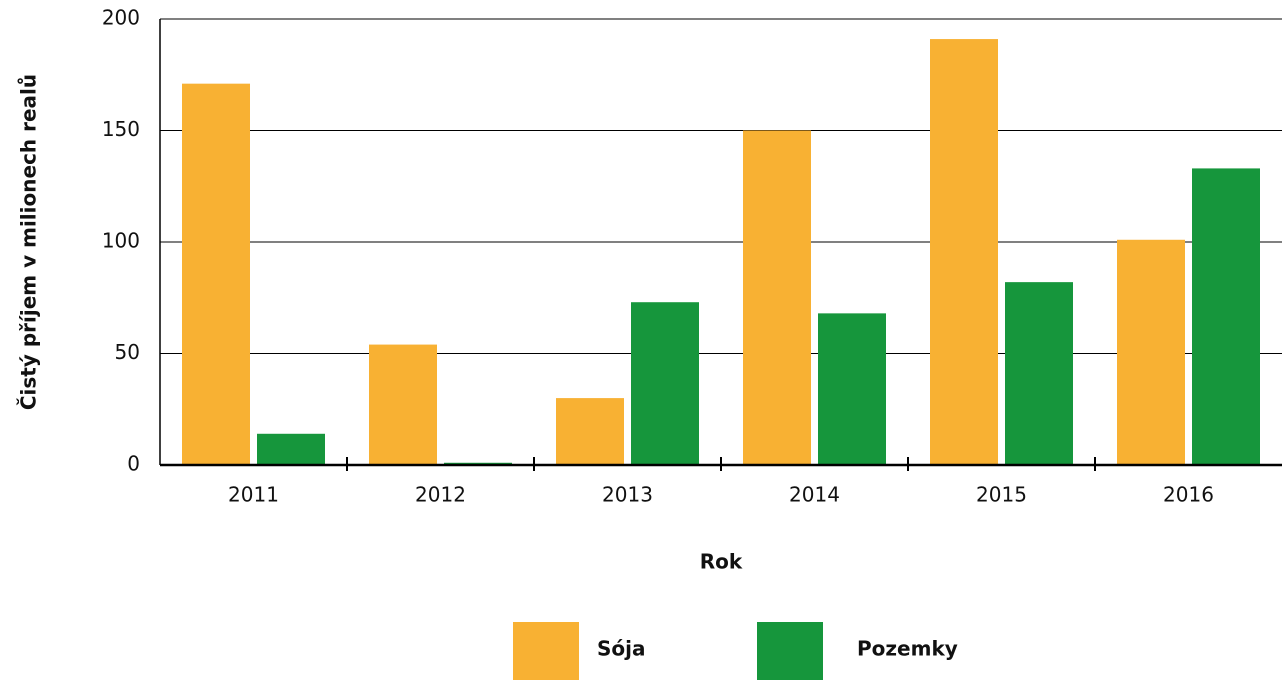 This screenshot has height=684, width=1282. Describe the element at coordinates (621, 649) in the screenshot. I see `legend-label: Sója` at that location.